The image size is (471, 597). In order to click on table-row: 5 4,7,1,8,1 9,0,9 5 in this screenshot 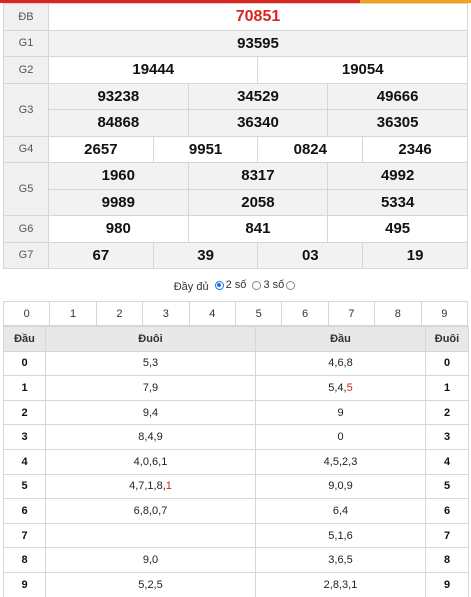, I will do `click(236, 486)`.